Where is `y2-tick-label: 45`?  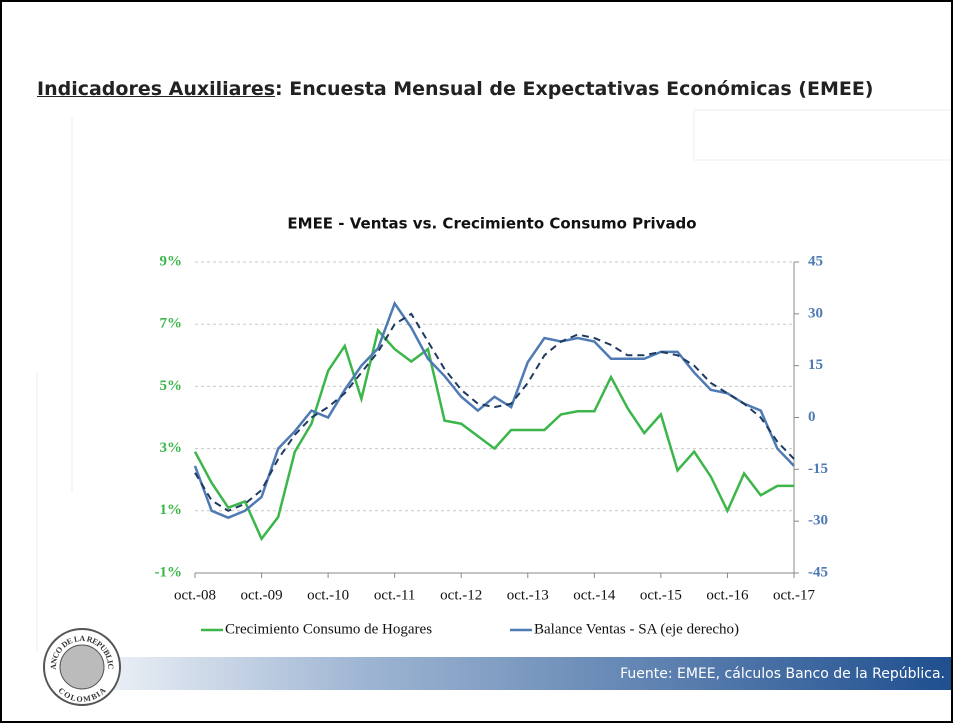 y2-tick-label: 45 is located at coordinates (815, 261).